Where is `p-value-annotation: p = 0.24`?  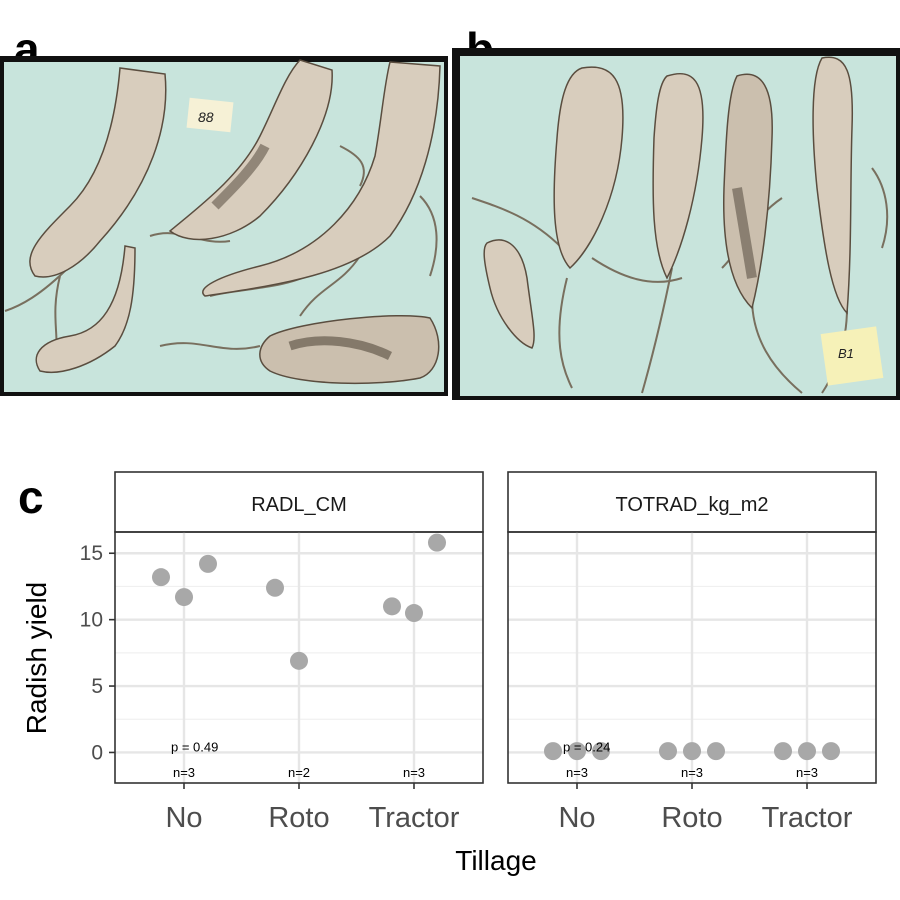
p-value-annotation: p = 0.24 is located at coordinates (586, 746).